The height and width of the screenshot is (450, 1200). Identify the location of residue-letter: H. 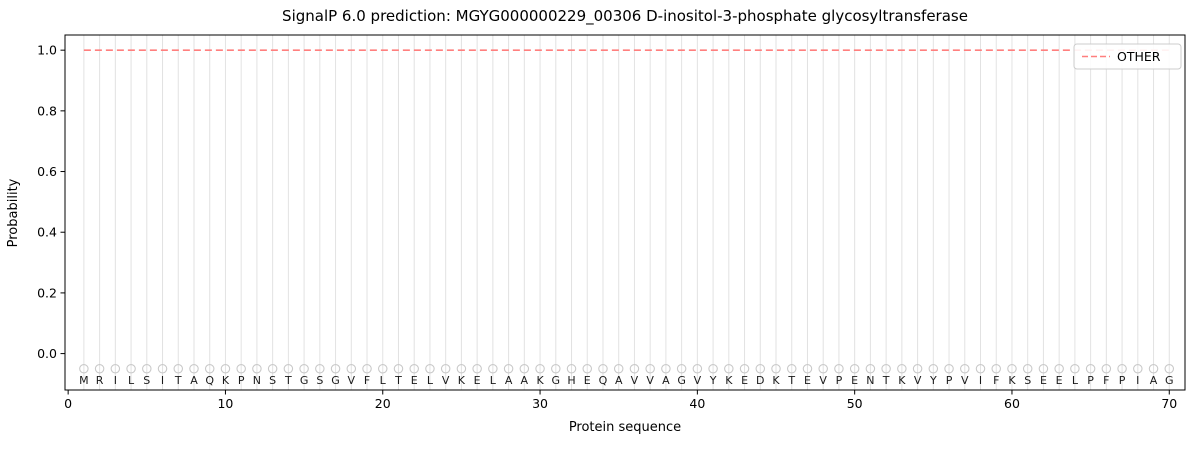
(571, 380).